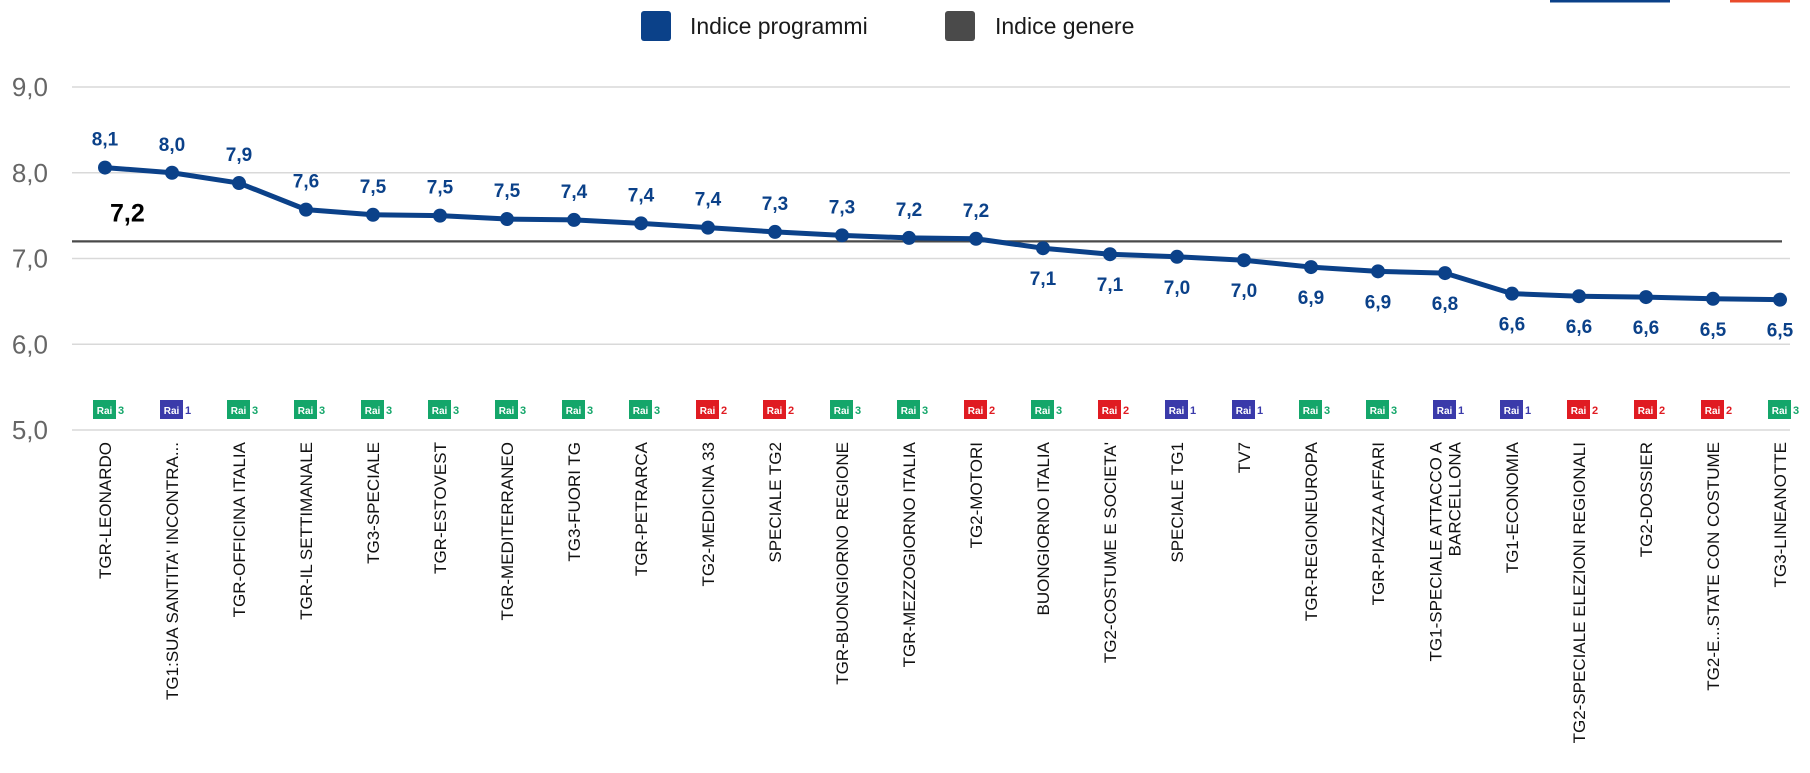 The width and height of the screenshot is (1810, 773). What do you see at coordinates (306, 182) in the screenshot?
I see `data-label: 7,6` at bounding box center [306, 182].